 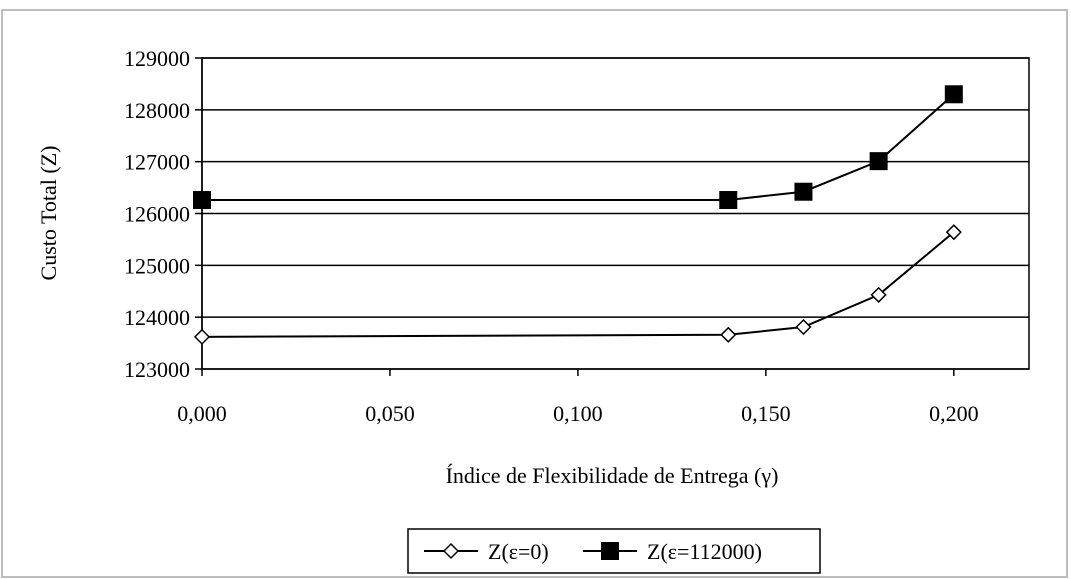 I want to click on x-tick-label: 0,150, so click(x=766, y=413).